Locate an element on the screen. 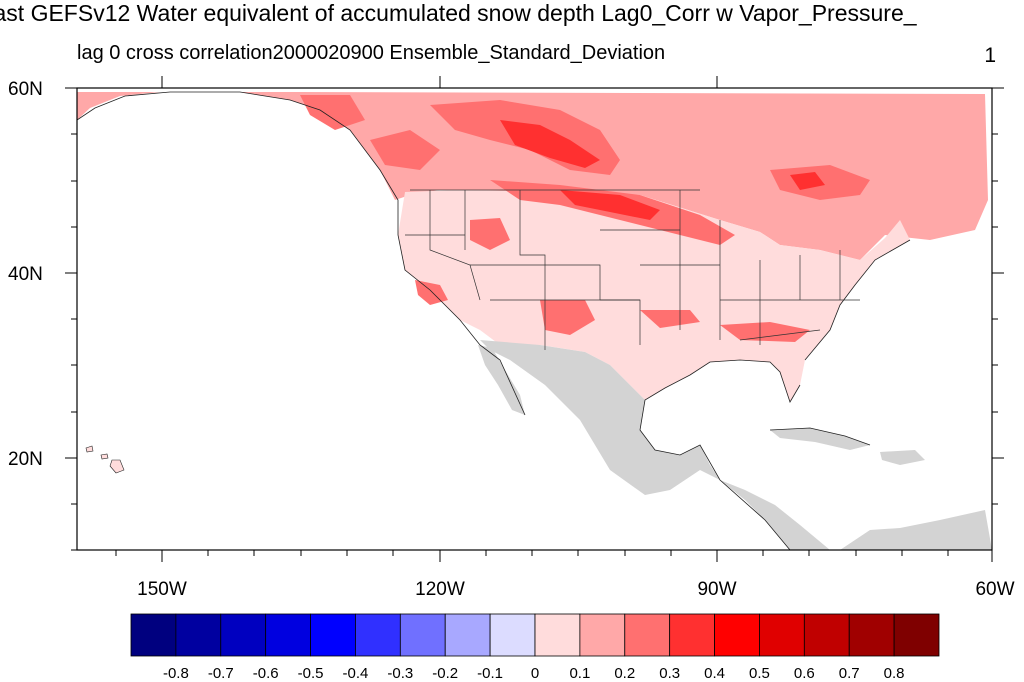 The height and width of the screenshot is (682, 1024). lon-label-150w: 150W is located at coordinates (162, 589).